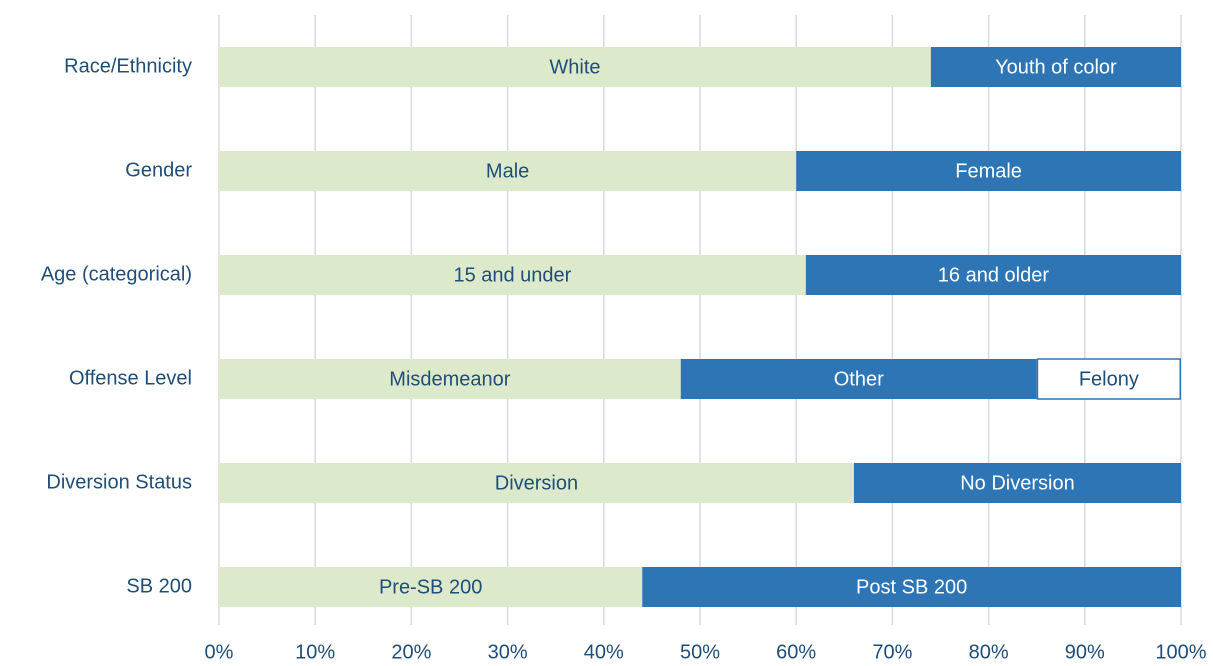  I want to click on y-tick-label: Age (categorical), so click(116, 274).